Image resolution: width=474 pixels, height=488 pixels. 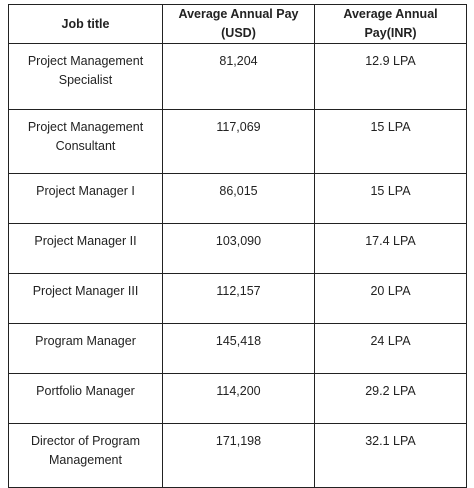 I want to click on header-job-title: Job title, so click(x=85, y=24).